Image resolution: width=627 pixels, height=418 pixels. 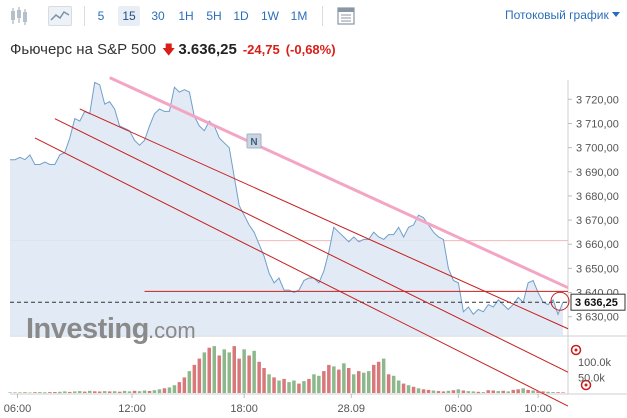 I want to click on streaming-chart-link: Потоковый график, so click(x=557, y=15).